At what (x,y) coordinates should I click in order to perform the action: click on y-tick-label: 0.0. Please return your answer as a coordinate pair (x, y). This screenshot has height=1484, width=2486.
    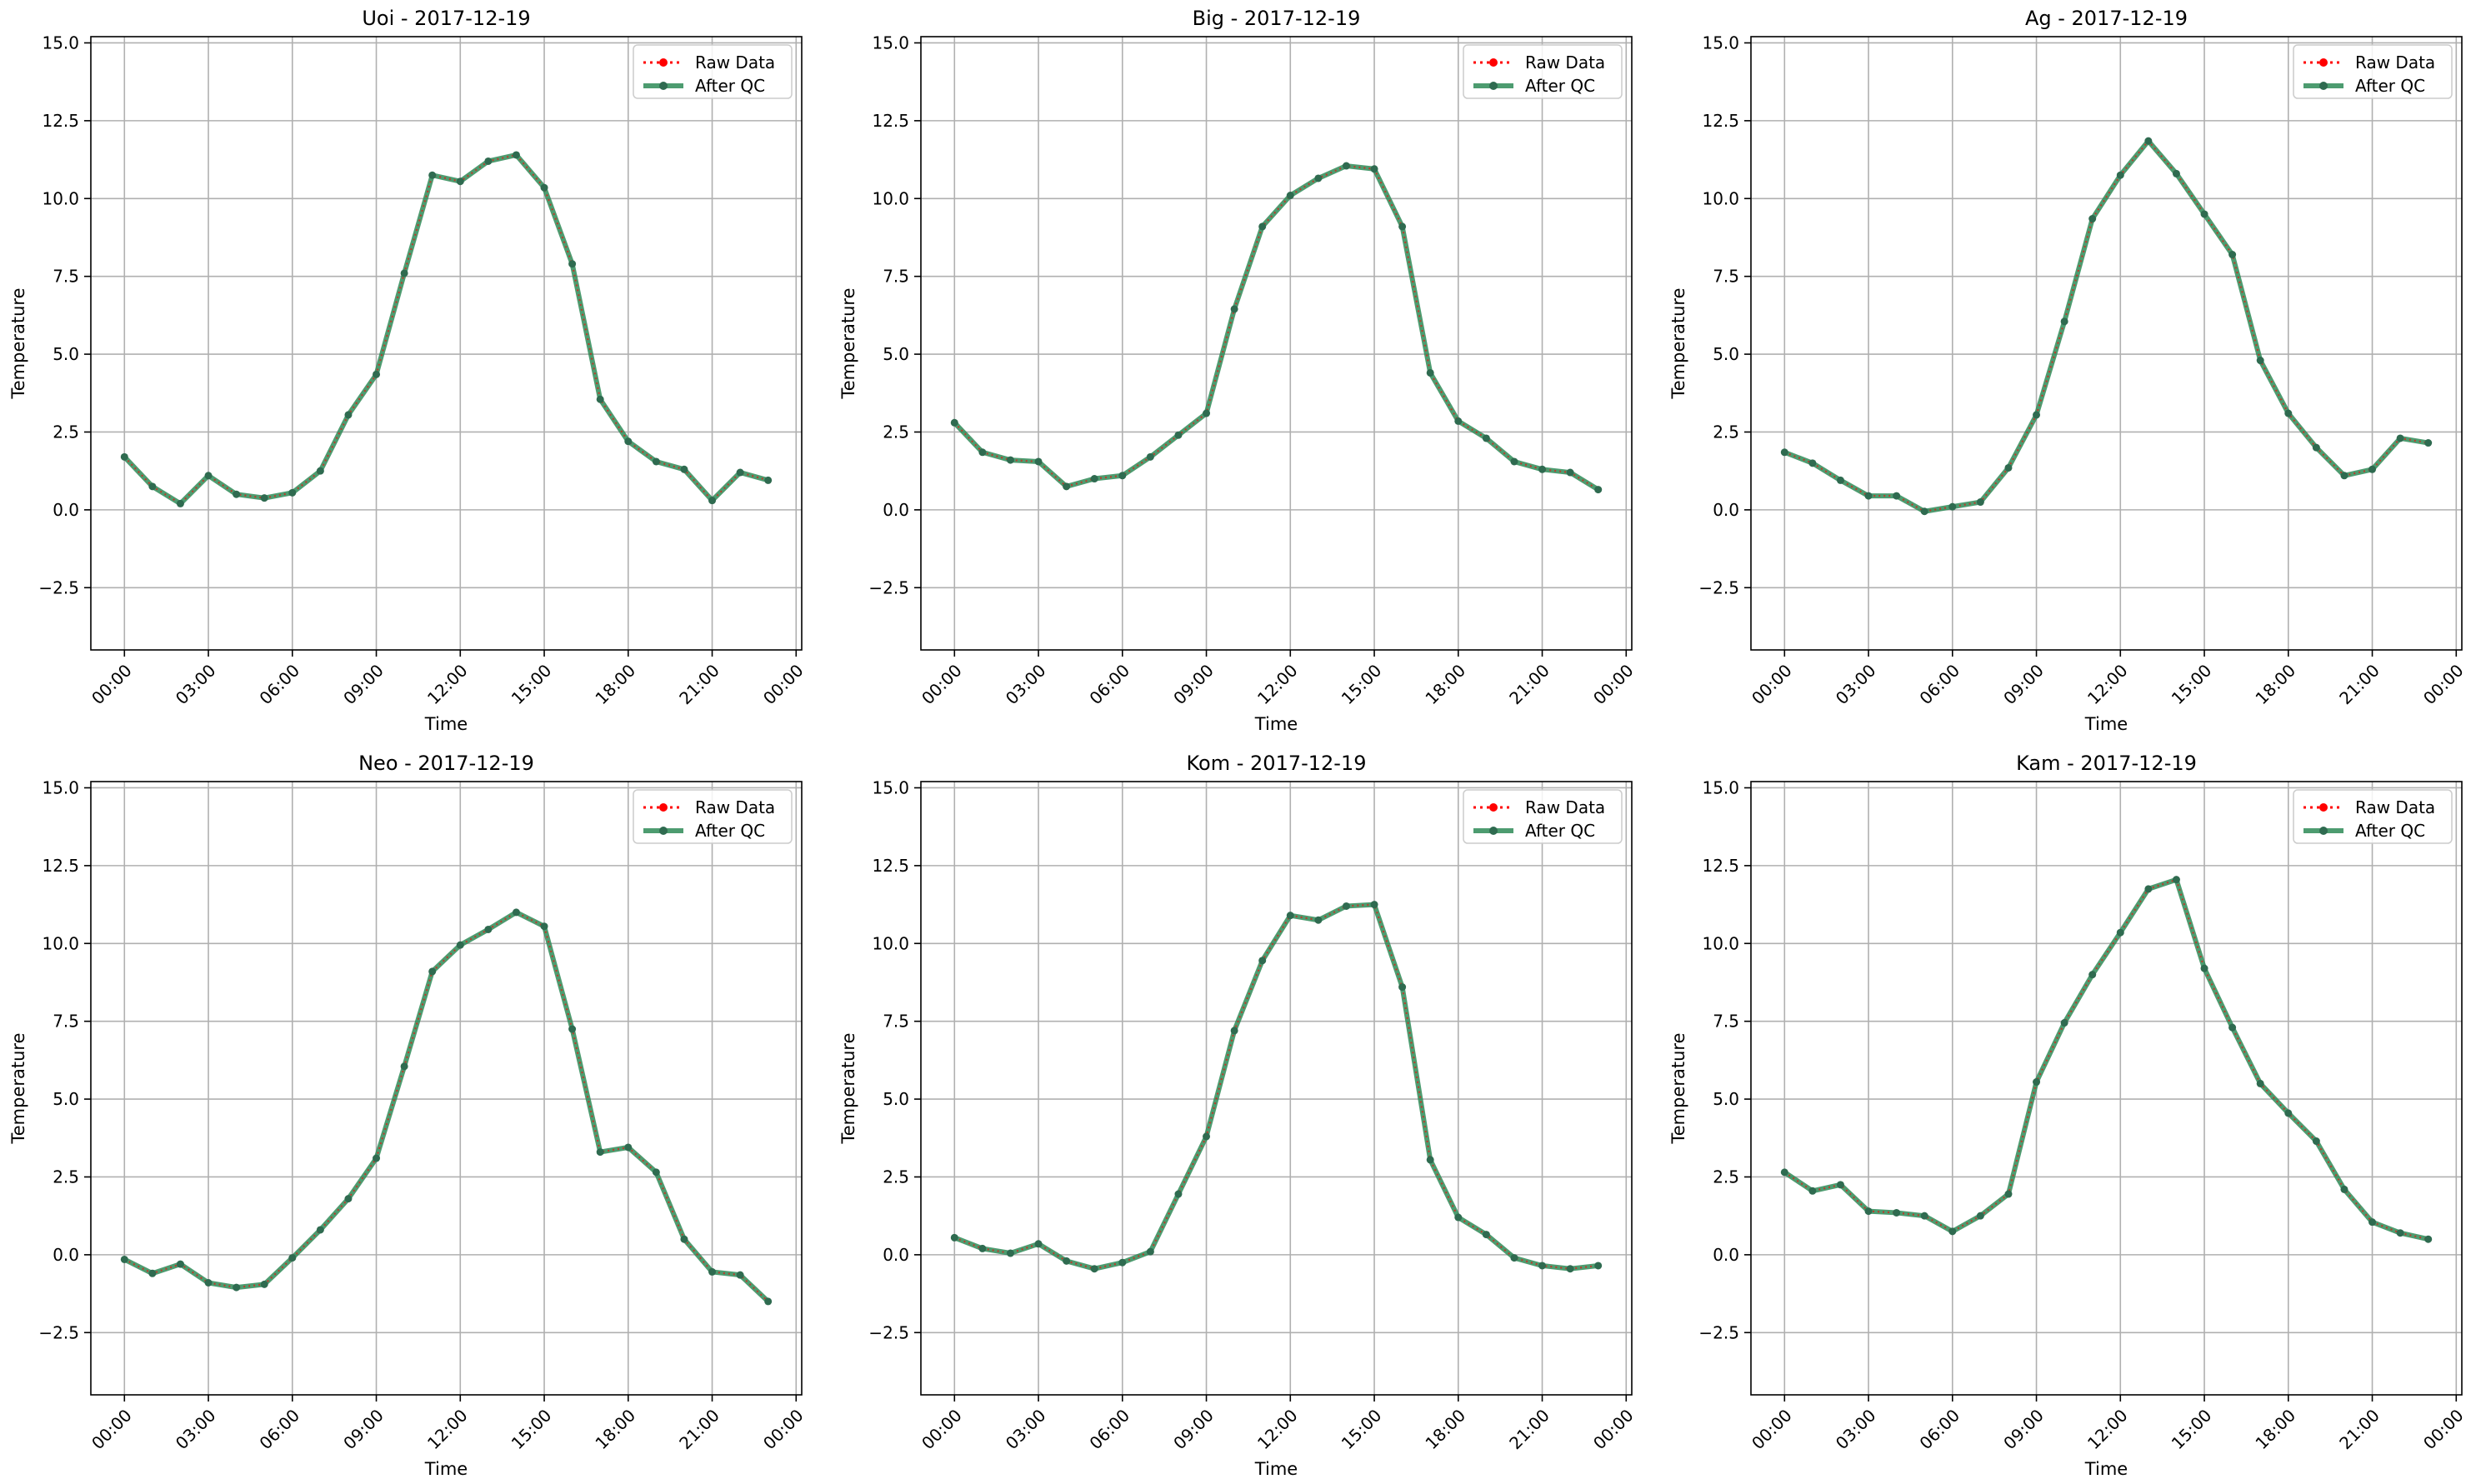
    Looking at the image, I should click on (896, 1255).